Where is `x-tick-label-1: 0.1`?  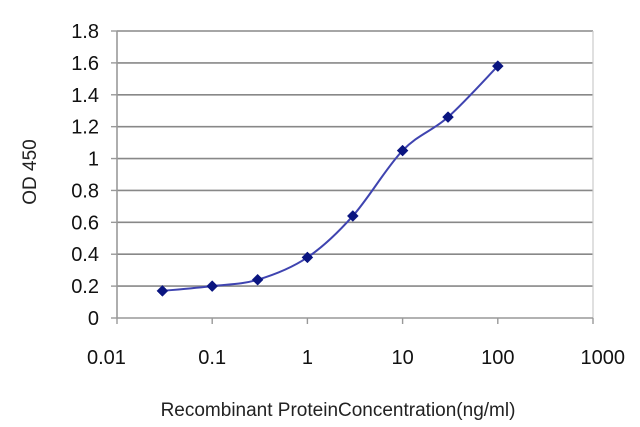 x-tick-label-1: 0.1 is located at coordinates (212, 358).